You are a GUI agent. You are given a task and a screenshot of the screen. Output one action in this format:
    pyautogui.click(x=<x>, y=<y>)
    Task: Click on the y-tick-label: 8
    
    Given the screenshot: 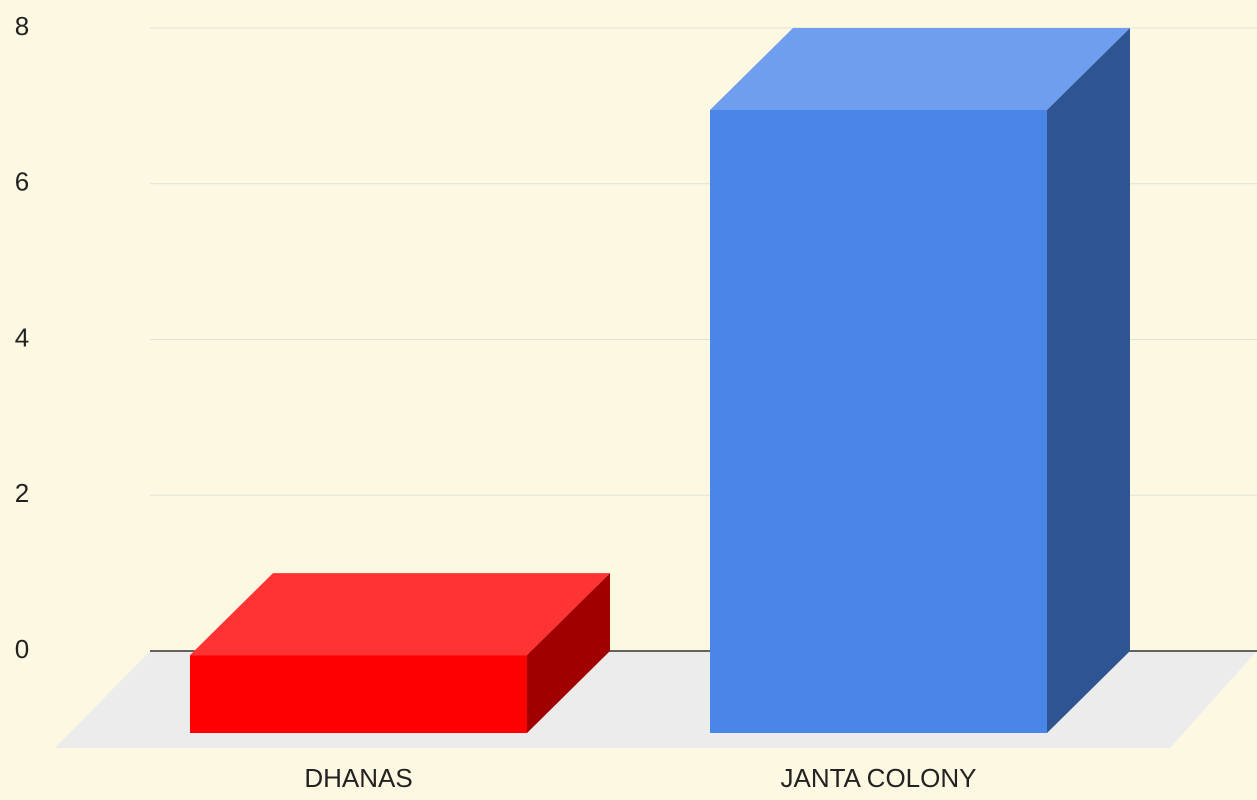 What is the action you would take?
    pyautogui.click(x=22, y=26)
    